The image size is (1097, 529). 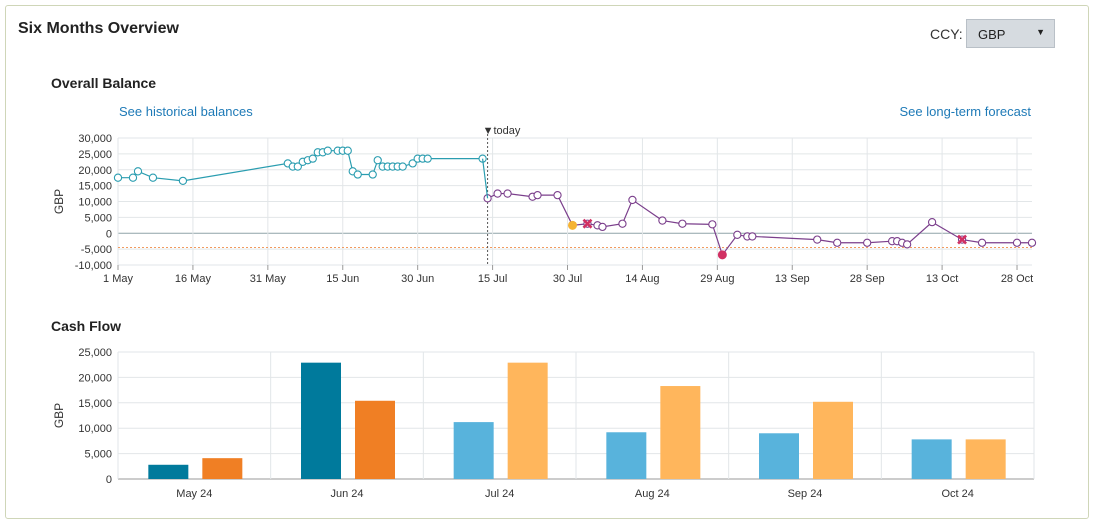 I want to click on x-tick-label: 13 Sep, so click(x=792, y=279).